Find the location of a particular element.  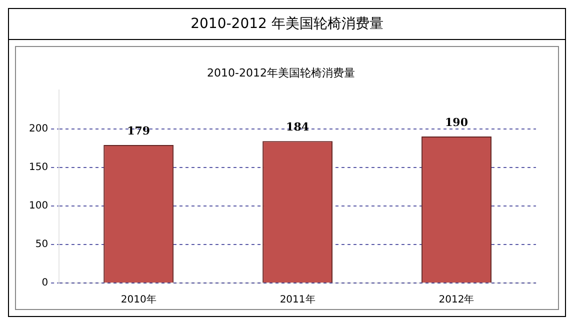

chart-title: 2010-2012 年美国轮椅消费量 is located at coordinates (287, 24).